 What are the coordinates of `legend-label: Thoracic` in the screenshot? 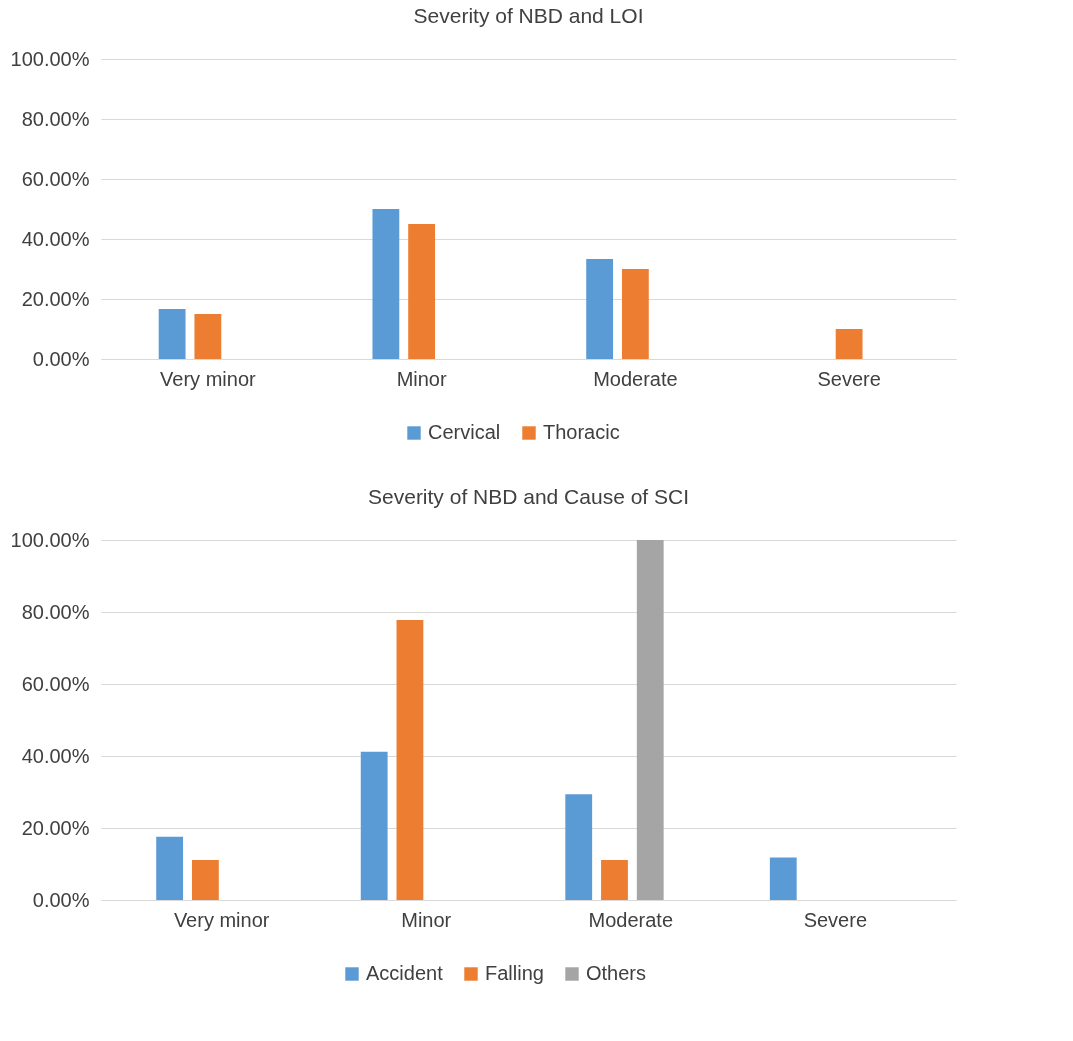 It's located at (581, 432).